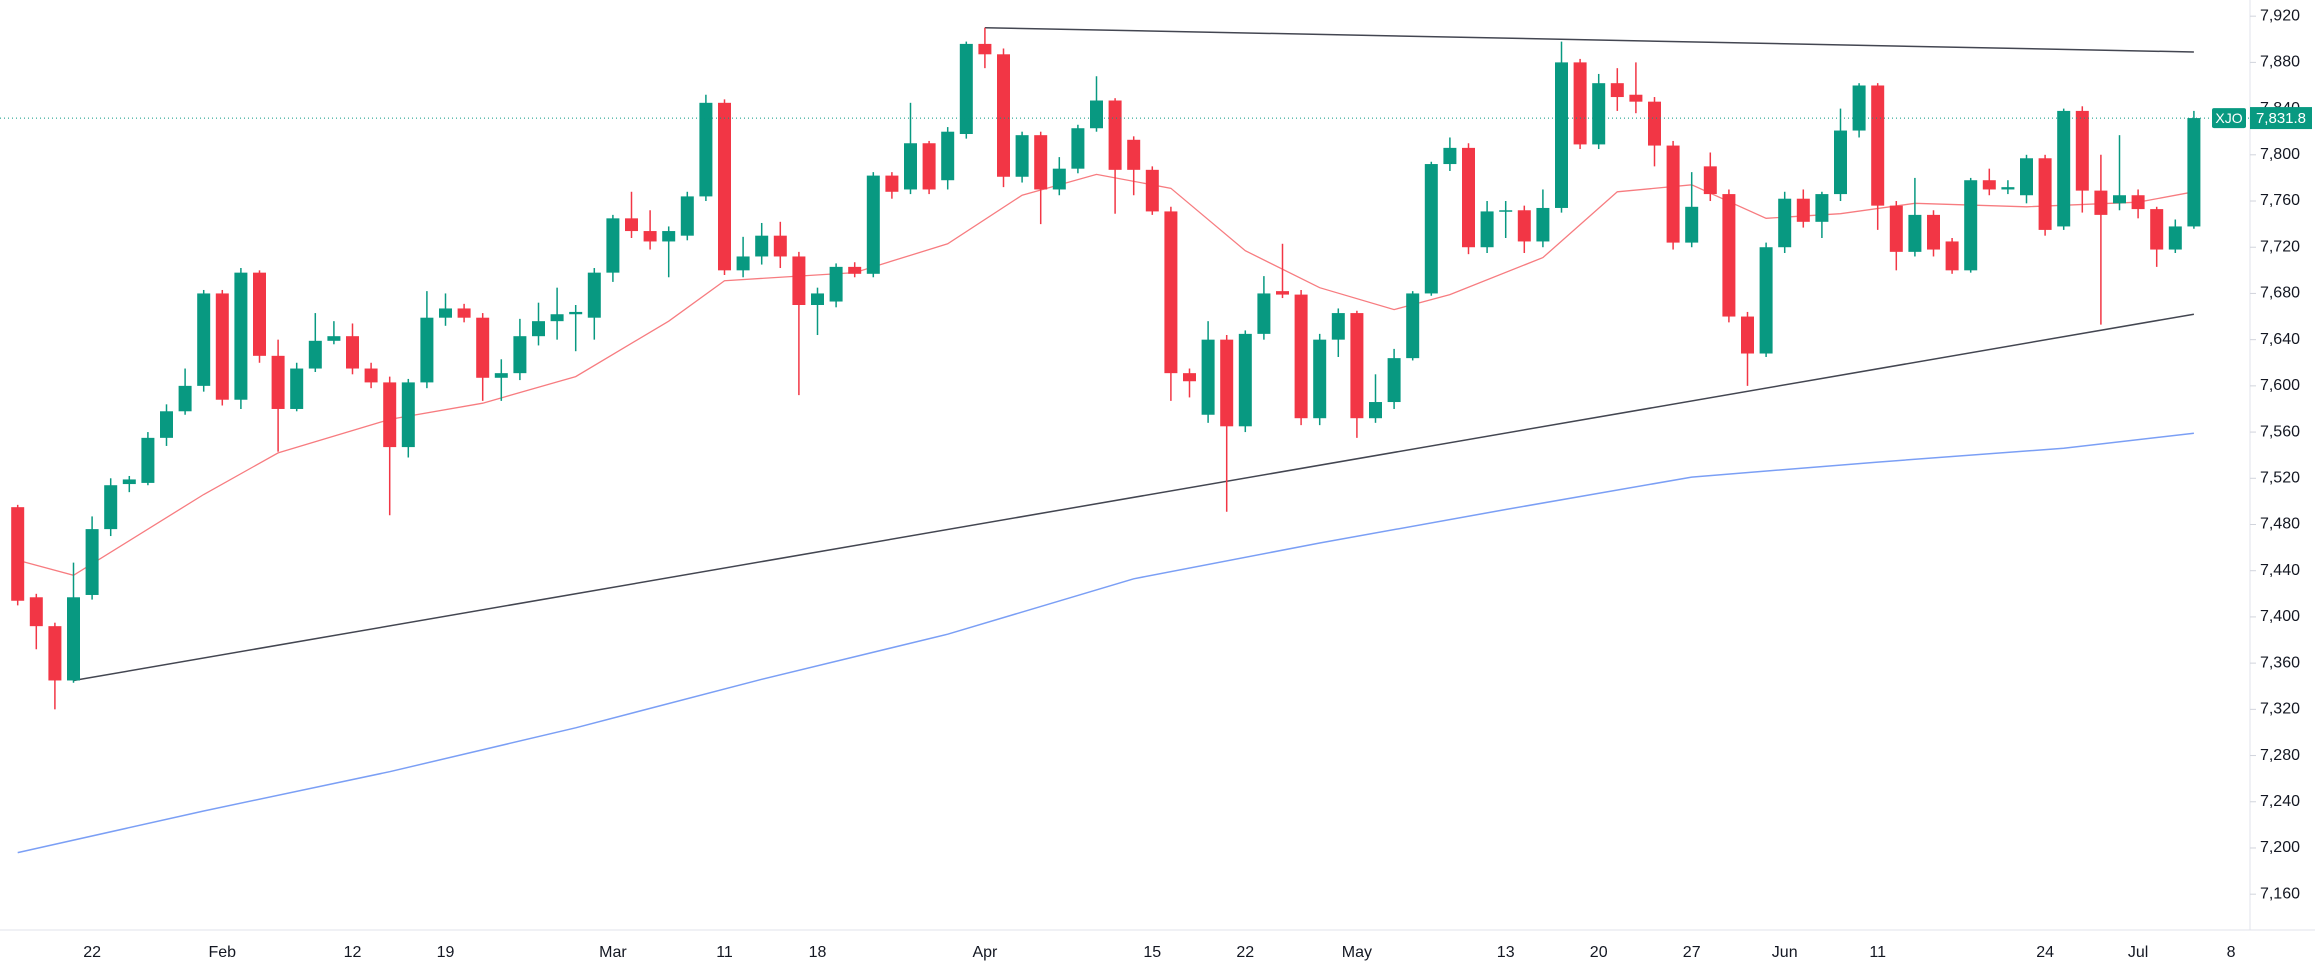 The image size is (2315, 965). What do you see at coordinates (2280, 616) in the screenshot?
I see `y-tick-label: 7,400` at bounding box center [2280, 616].